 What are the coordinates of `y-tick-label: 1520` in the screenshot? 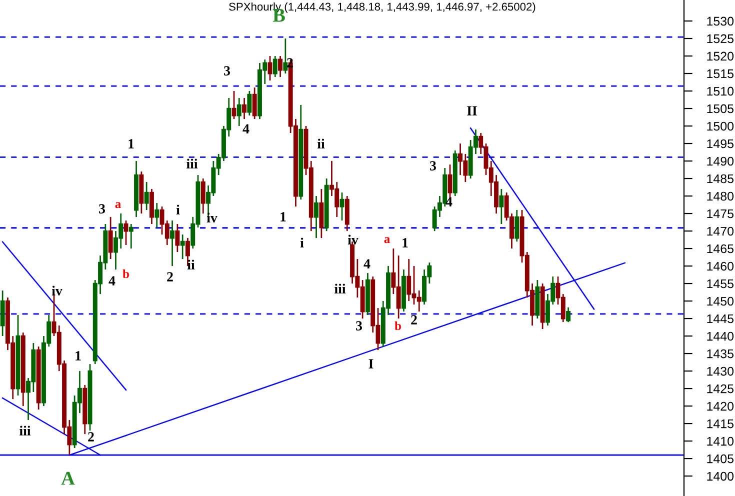 It's located at (720, 56).